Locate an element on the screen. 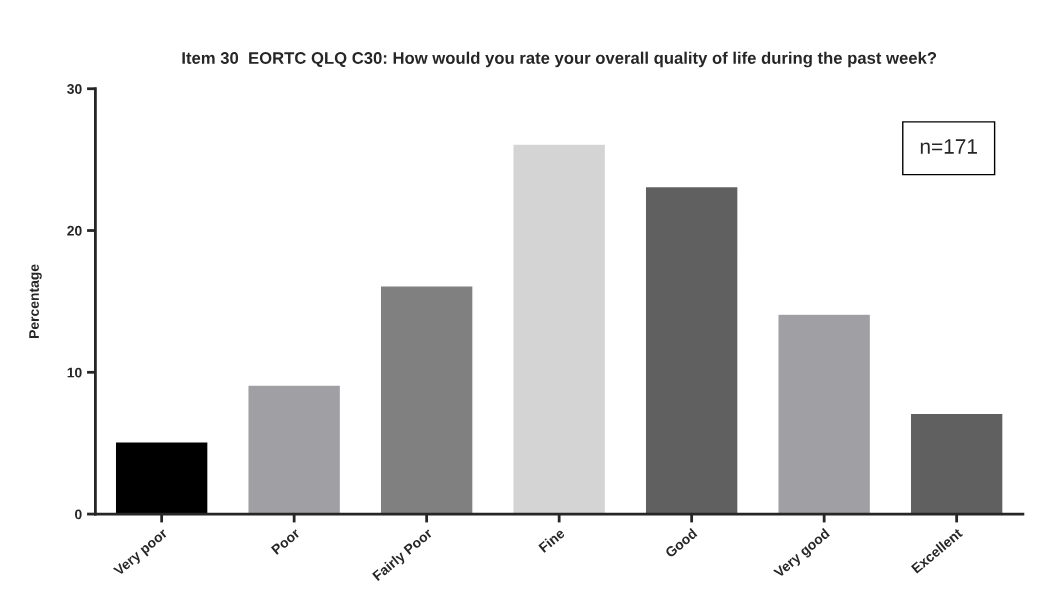  y-tick-label: 10 is located at coordinates (74, 372).